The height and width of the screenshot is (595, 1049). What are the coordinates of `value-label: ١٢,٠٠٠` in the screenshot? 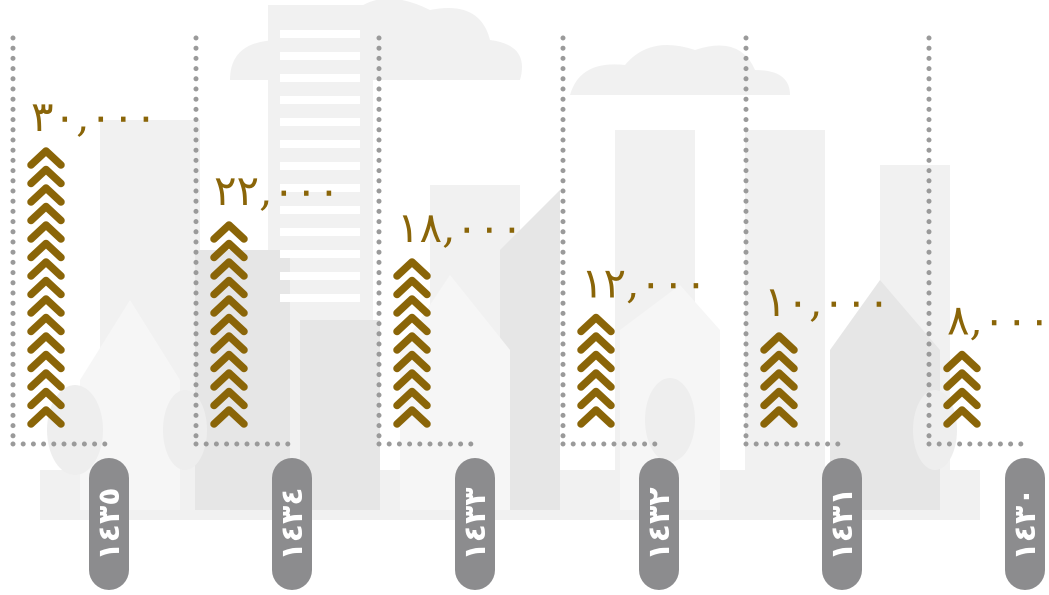 It's located at (644, 283).